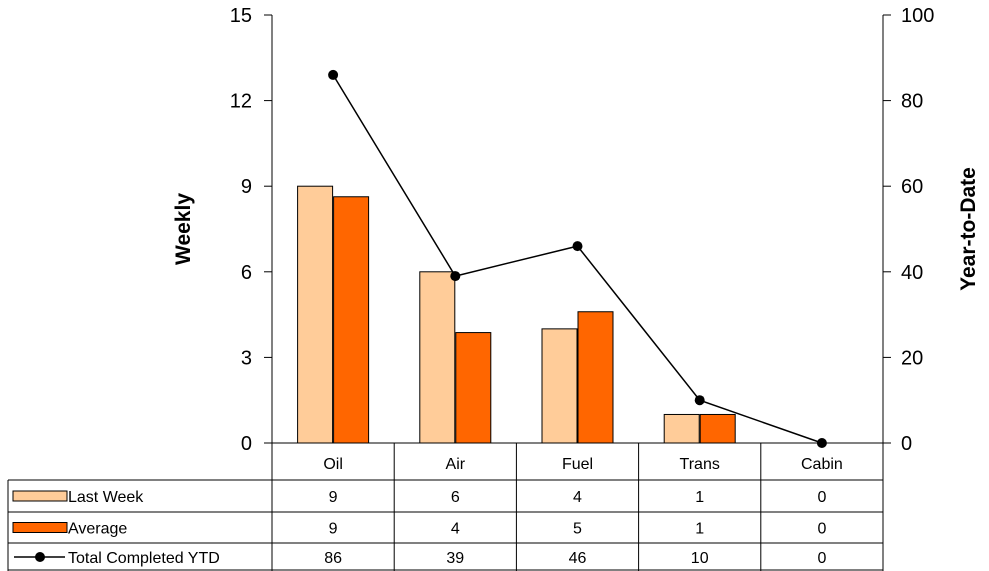 The image size is (989, 571). What do you see at coordinates (333, 464) in the screenshot?
I see `category-label-oil: Oil` at bounding box center [333, 464].